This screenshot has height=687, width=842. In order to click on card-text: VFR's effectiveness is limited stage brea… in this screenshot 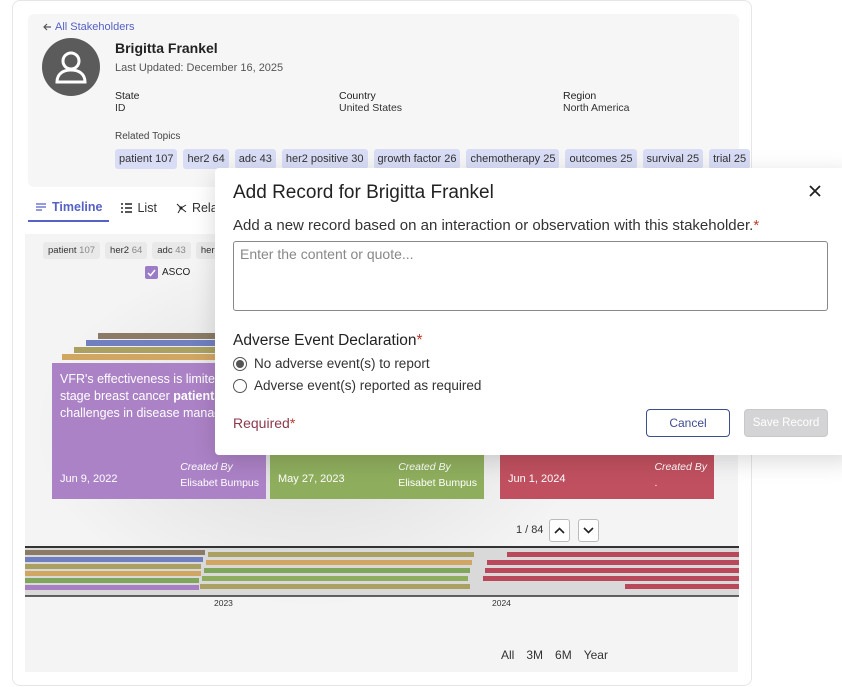, I will do `click(162, 396)`.